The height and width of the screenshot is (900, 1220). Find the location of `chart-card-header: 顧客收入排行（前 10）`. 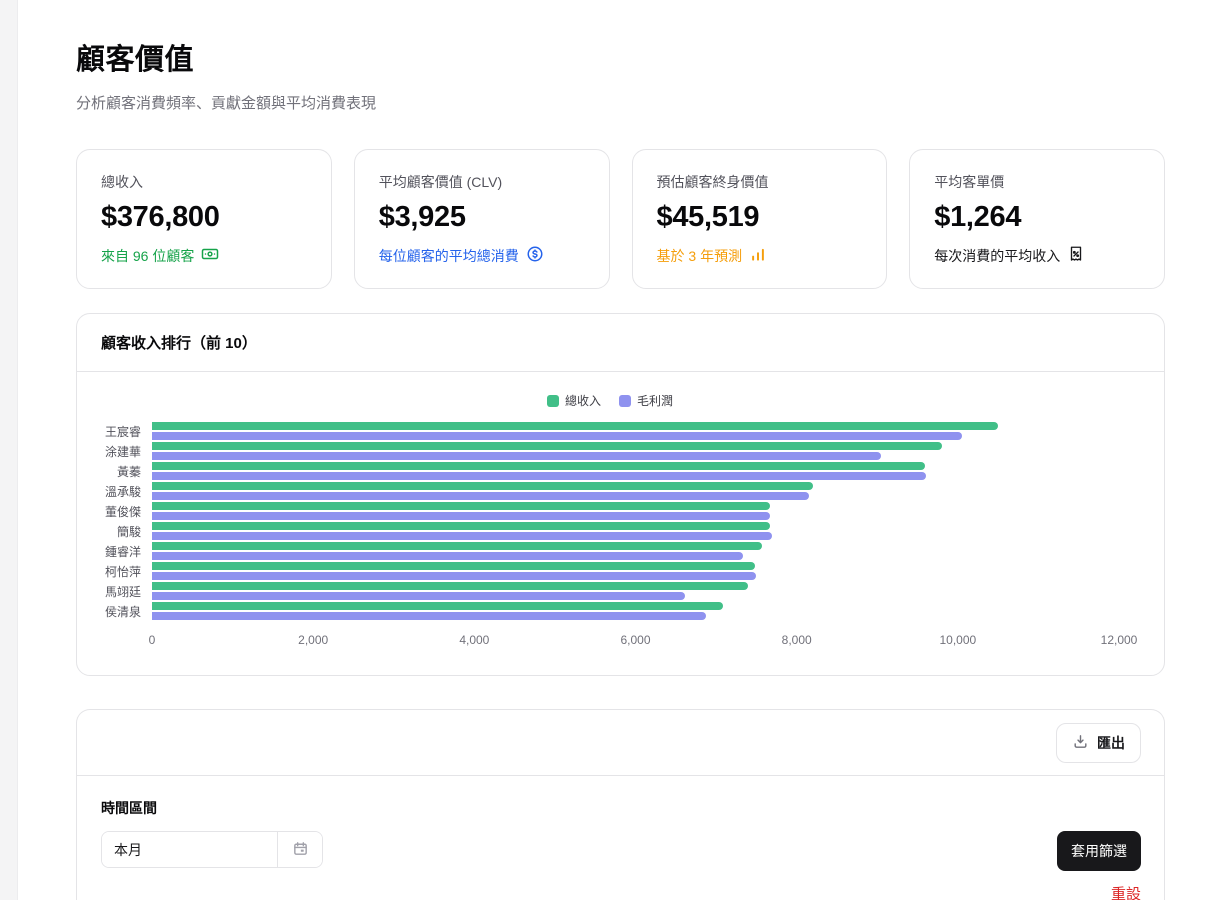

chart-card-header: 顧客收入排行（前 10） is located at coordinates (620, 343).